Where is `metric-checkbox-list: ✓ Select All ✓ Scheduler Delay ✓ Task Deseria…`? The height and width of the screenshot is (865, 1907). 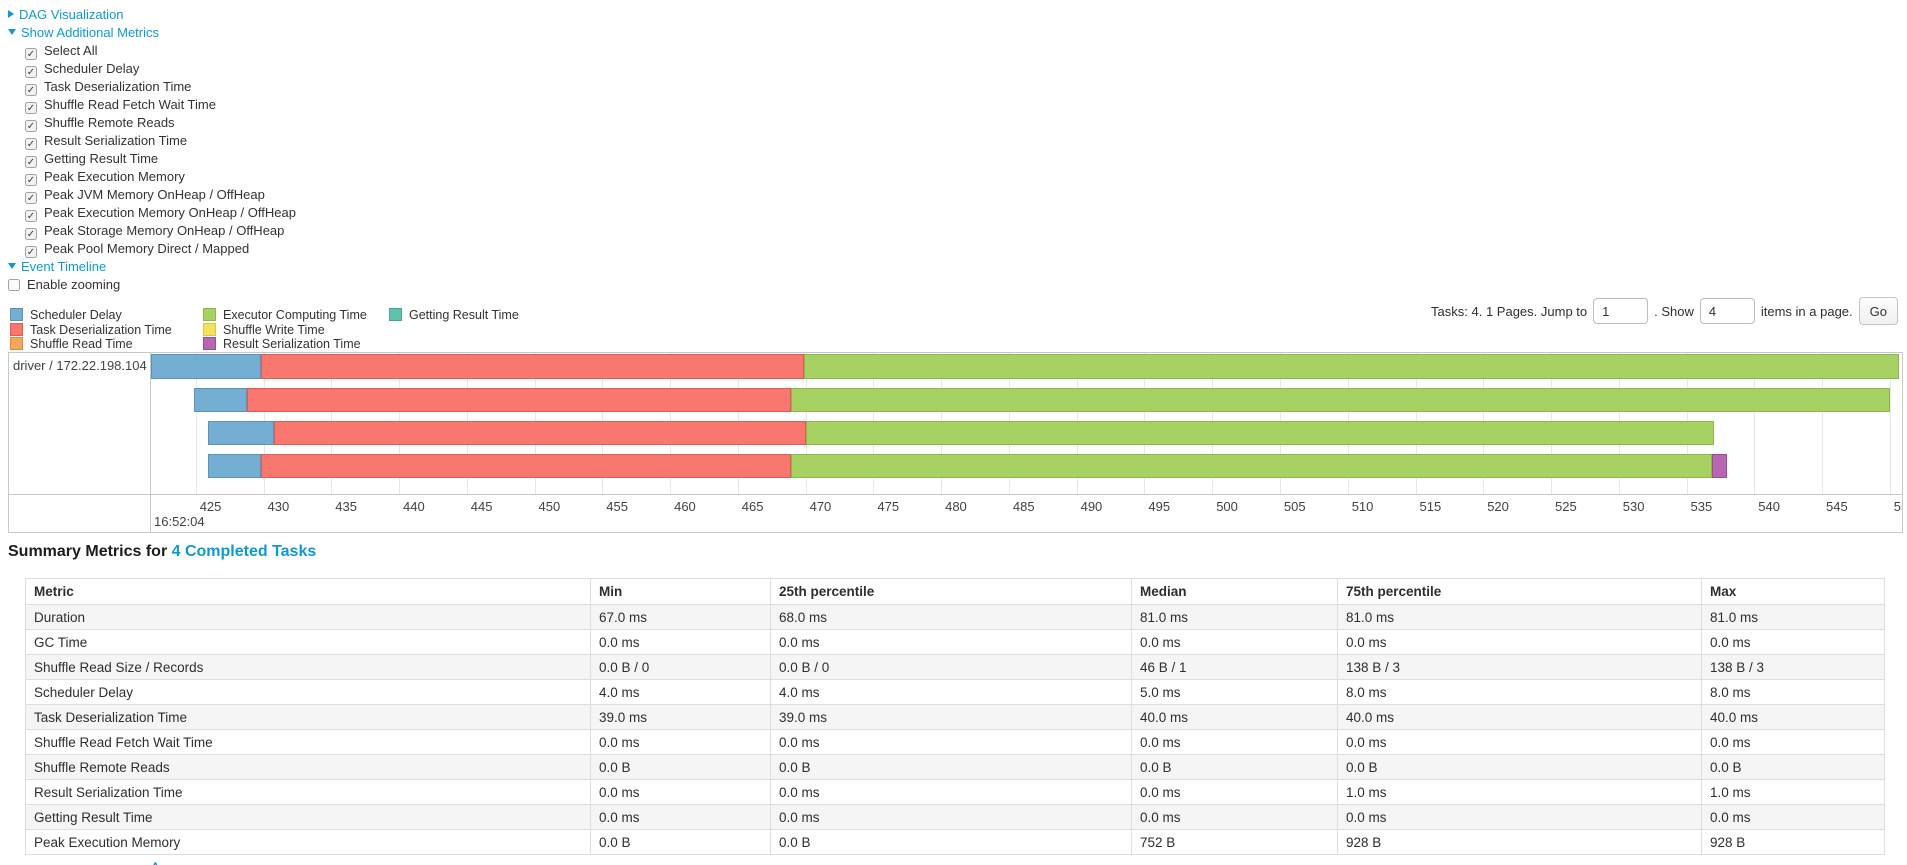 metric-checkbox-list: ✓ Select All ✓ Scheduler Delay ✓ Task Deseria… is located at coordinates (152, 150).